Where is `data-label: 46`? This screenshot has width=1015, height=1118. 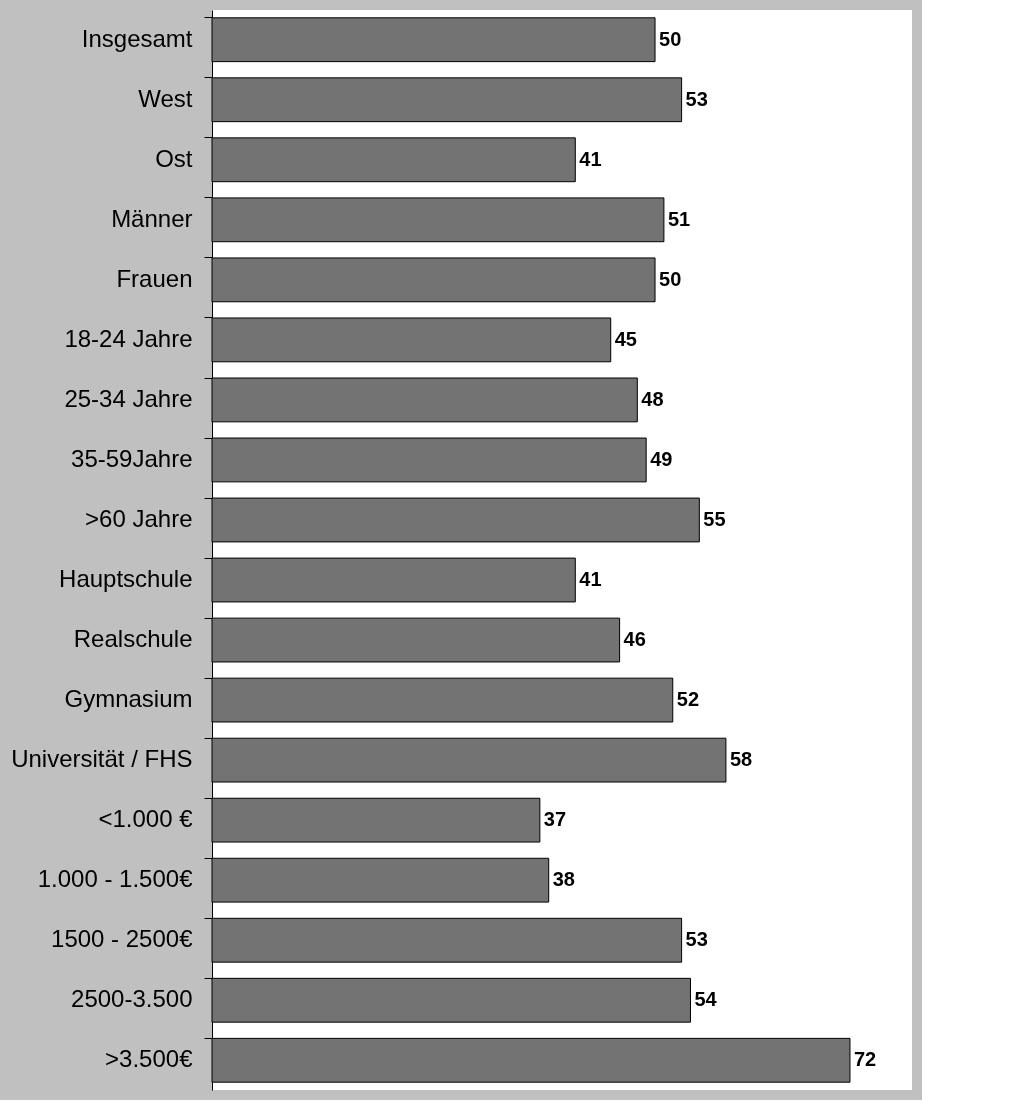 data-label: 46 is located at coordinates (634, 639).